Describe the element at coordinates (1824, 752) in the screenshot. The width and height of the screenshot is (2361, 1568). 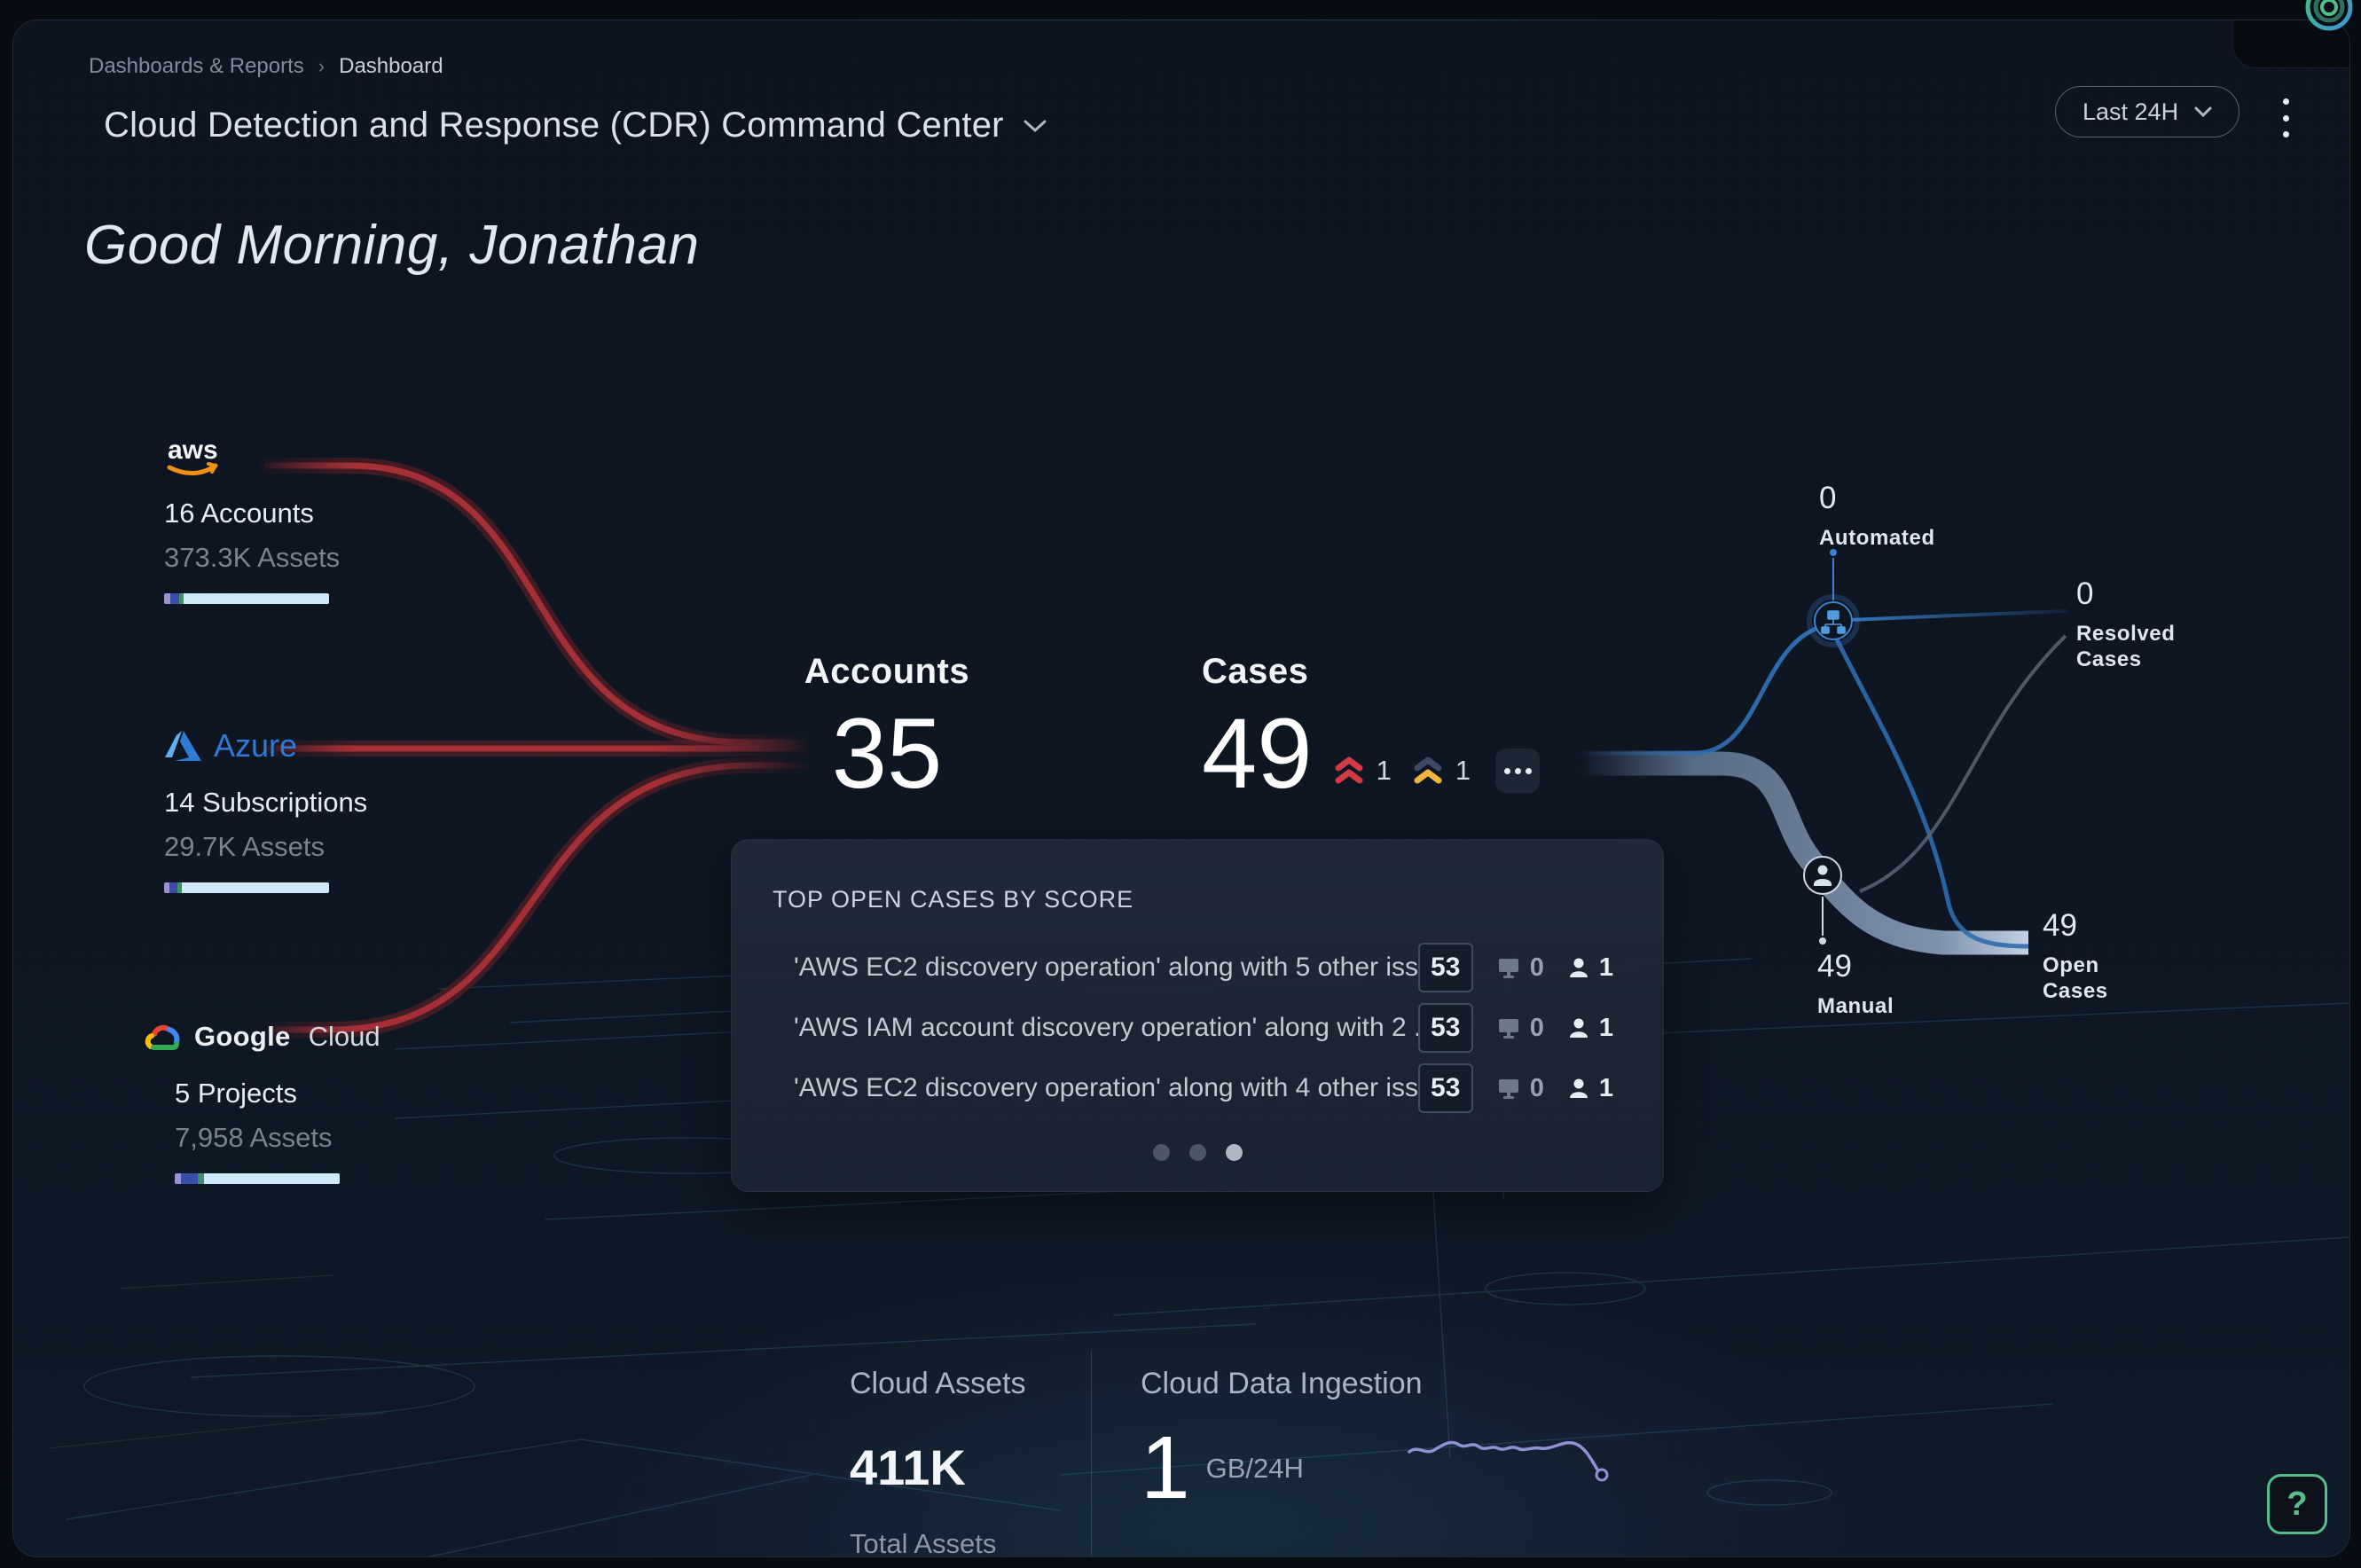
I see `cases-flow-diagram` at that location.